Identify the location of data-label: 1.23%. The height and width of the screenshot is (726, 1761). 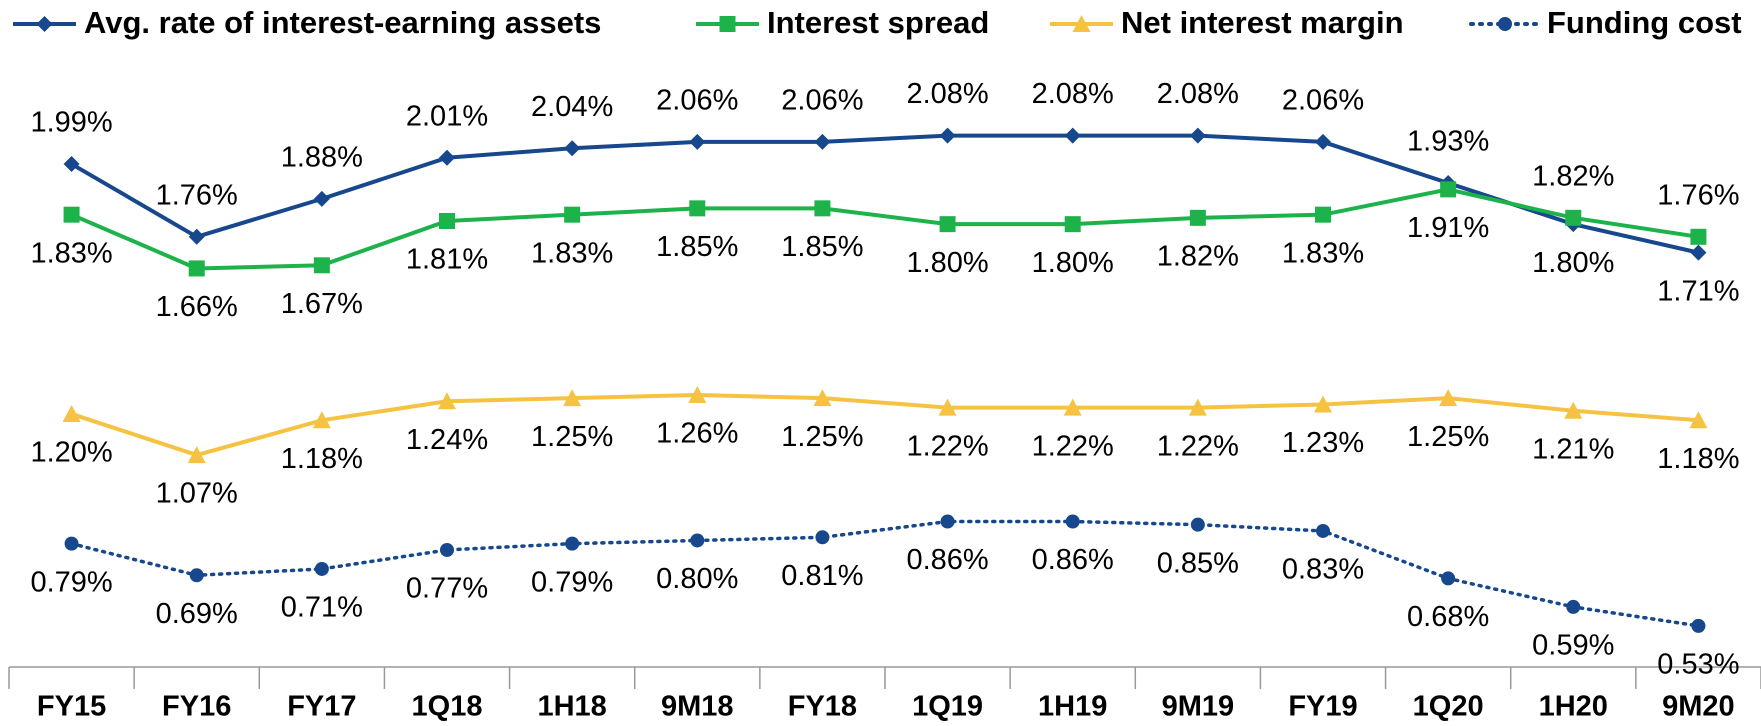
(1323, 443).